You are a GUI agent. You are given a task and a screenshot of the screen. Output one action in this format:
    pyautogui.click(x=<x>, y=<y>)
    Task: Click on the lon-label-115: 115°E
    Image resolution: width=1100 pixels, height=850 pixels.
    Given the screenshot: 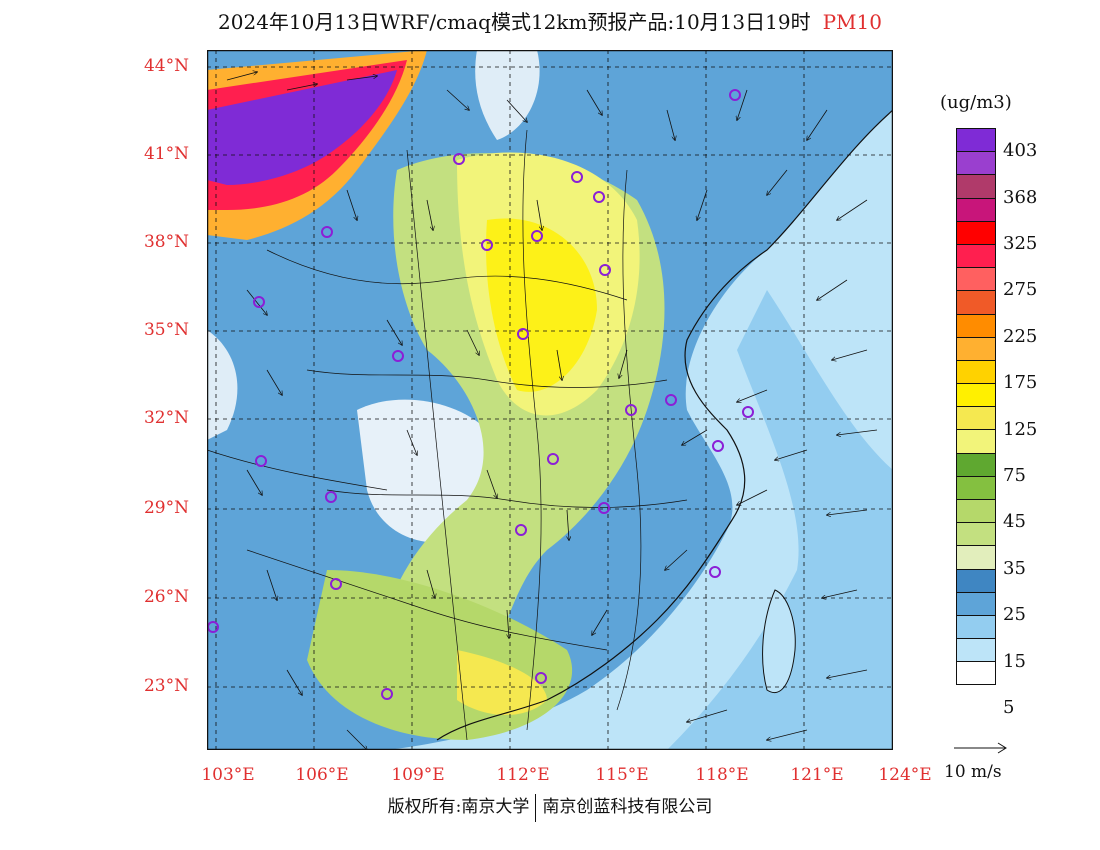 What is the action you would take?
    pyautogui.click(x=622, y=775)
    